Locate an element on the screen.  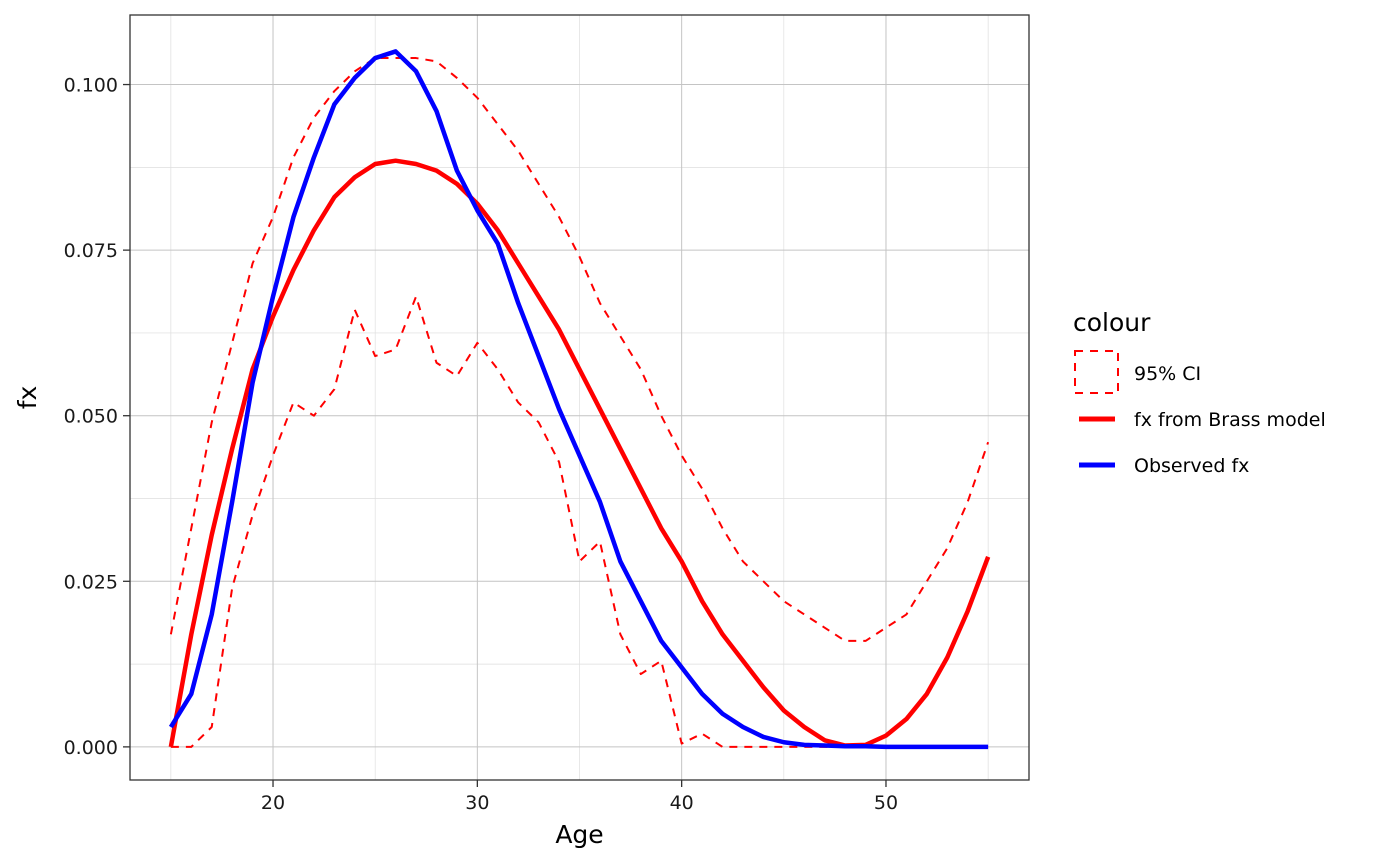
legend-item-brass: fx from Brass model is located at coordinates (1202, 420).